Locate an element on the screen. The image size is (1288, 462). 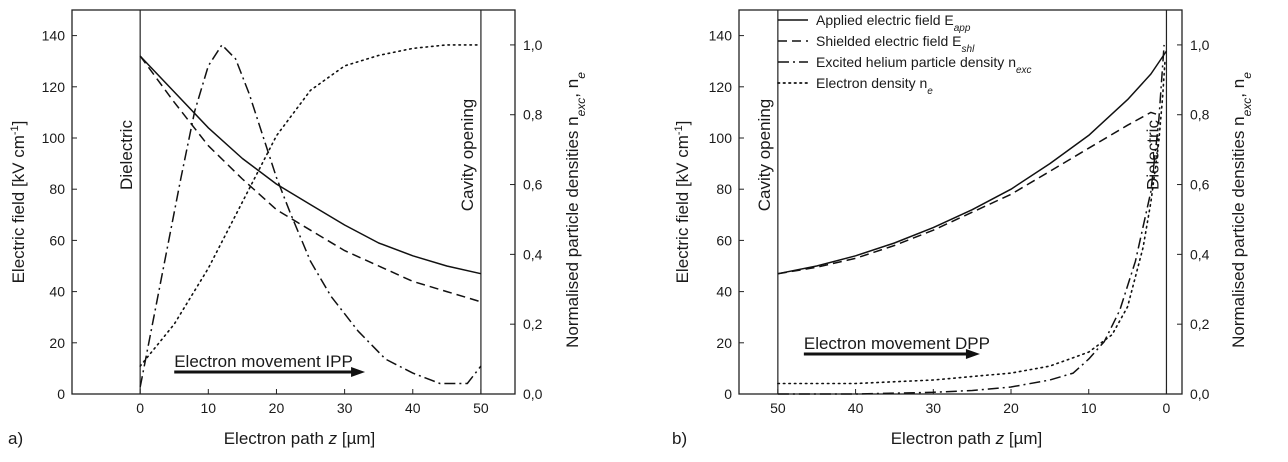
panel-a-y-tick-label: 80 is located at coordinates (57, 189).